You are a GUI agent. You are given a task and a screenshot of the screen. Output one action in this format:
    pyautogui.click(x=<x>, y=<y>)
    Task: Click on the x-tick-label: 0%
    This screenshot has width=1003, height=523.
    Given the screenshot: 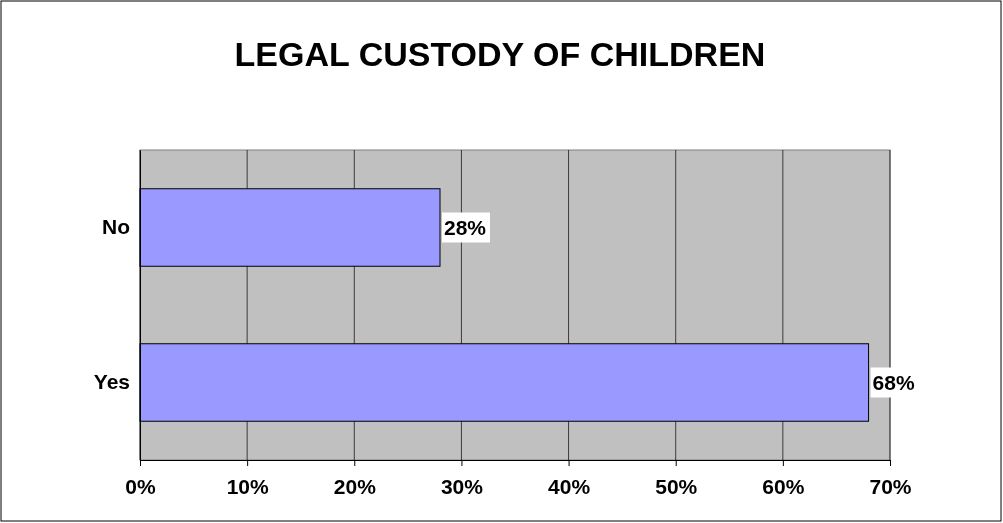 What is the action you would take?
    pyautogui.click(x=140, y=487)
    